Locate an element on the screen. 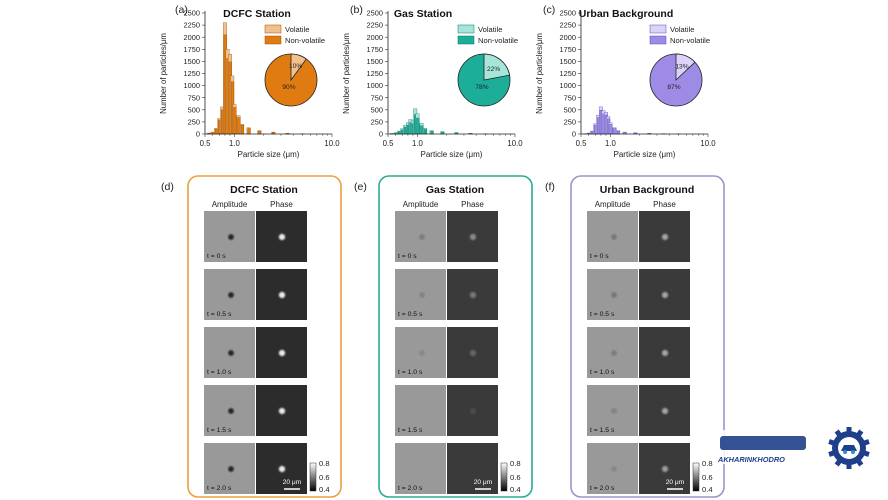 The height and width of the screenshot is (500, 888). amplitude-image is located at coordinates (420, 468).